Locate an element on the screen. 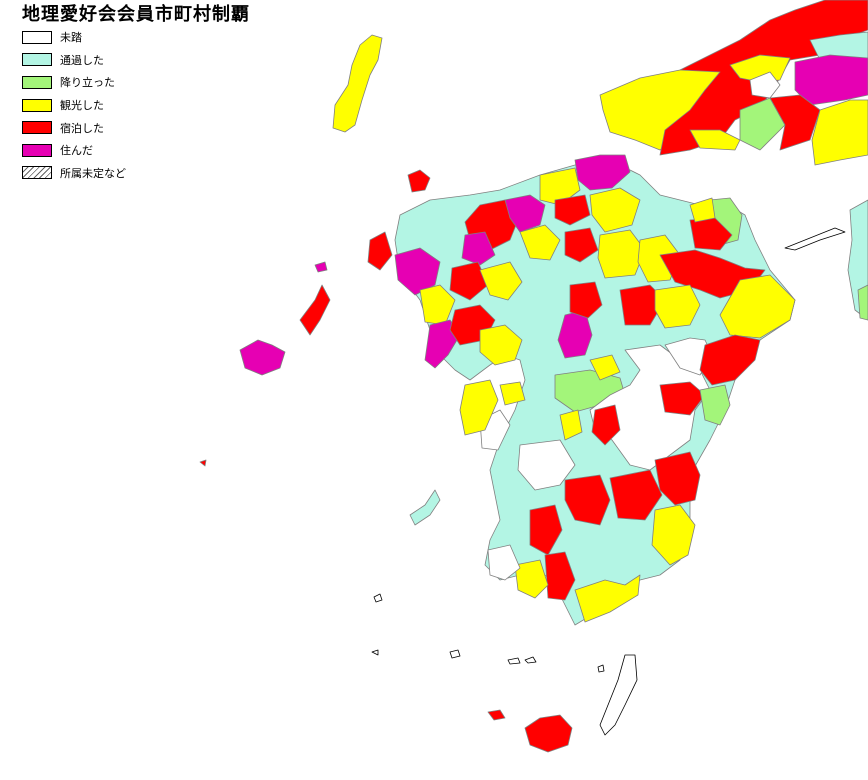 The width and height of the screenshot is (868, 780). legend-label: 住んだ is located at coordinates (76, 151).